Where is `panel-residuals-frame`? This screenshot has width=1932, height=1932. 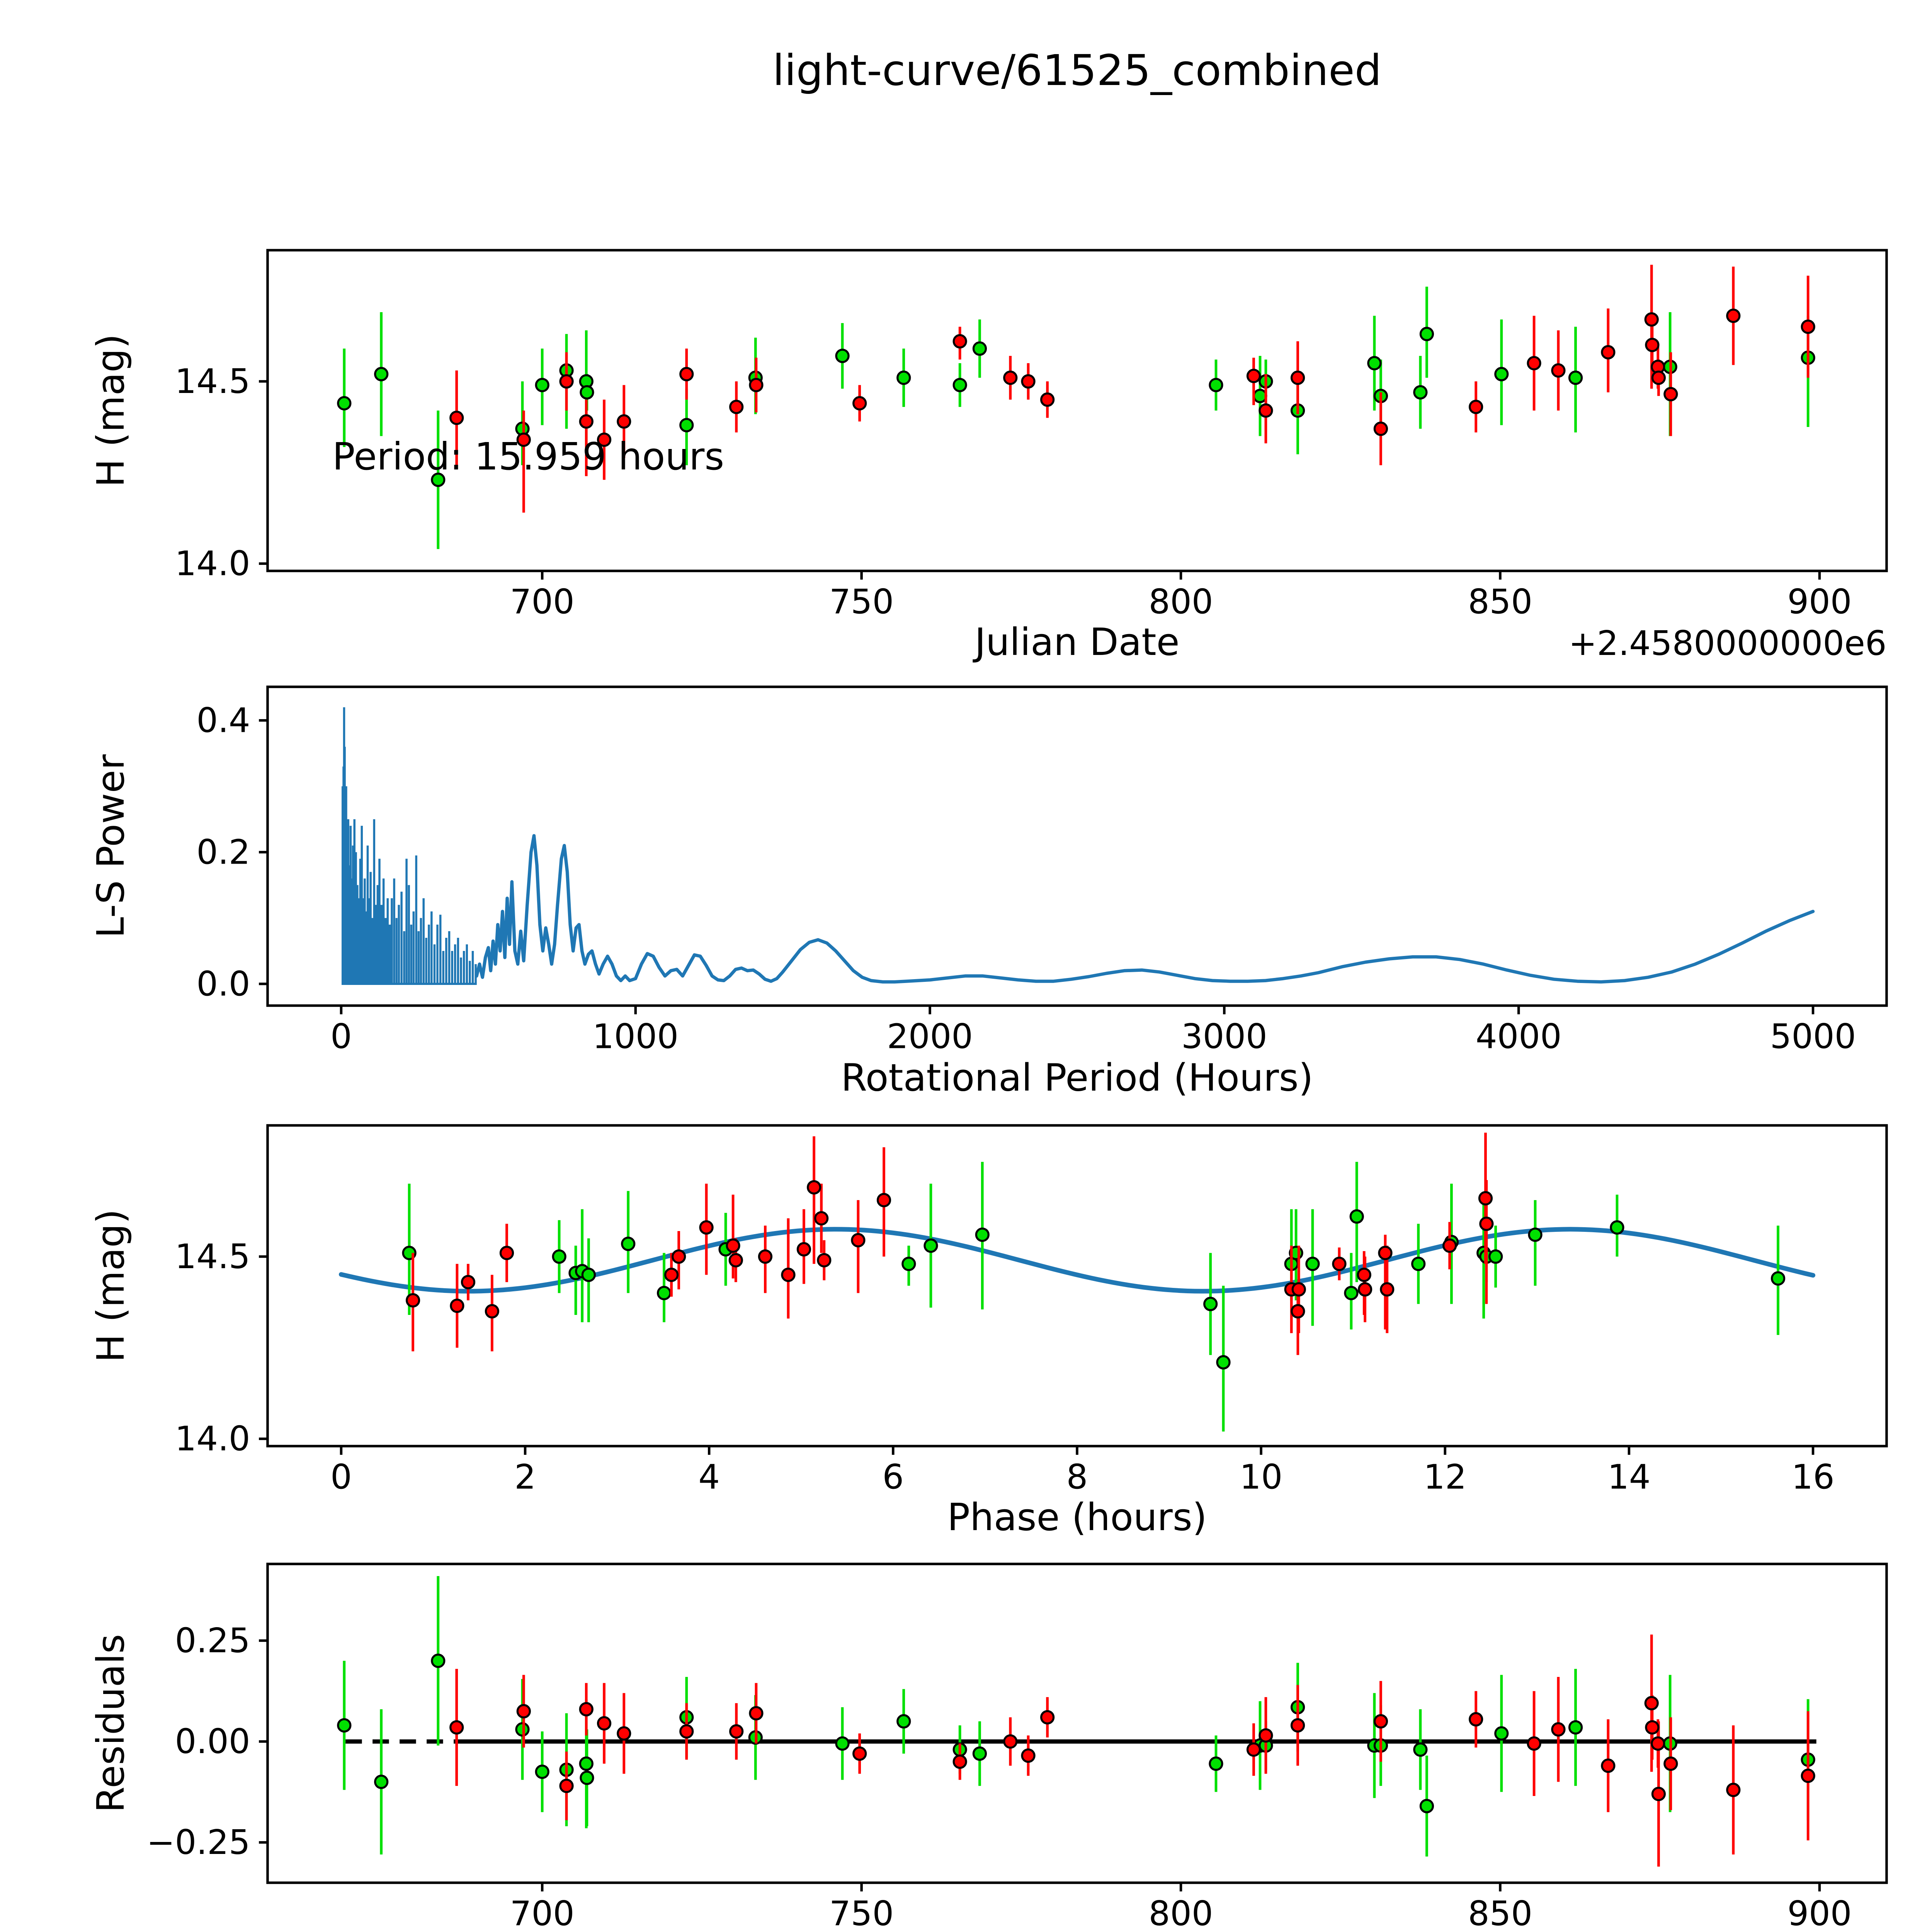 panel-residuals-frame is located at coordinates (1077, 1724).